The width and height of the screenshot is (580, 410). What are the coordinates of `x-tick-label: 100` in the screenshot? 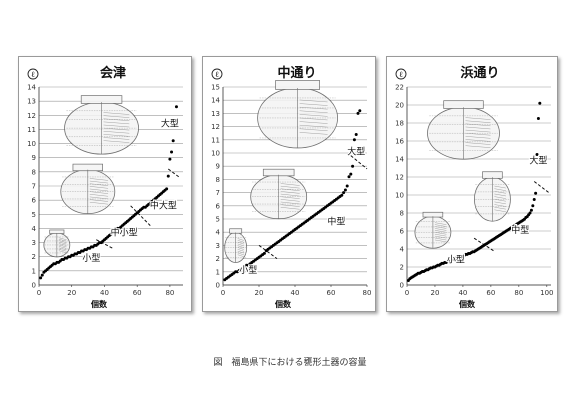 It's located at (546, 293).